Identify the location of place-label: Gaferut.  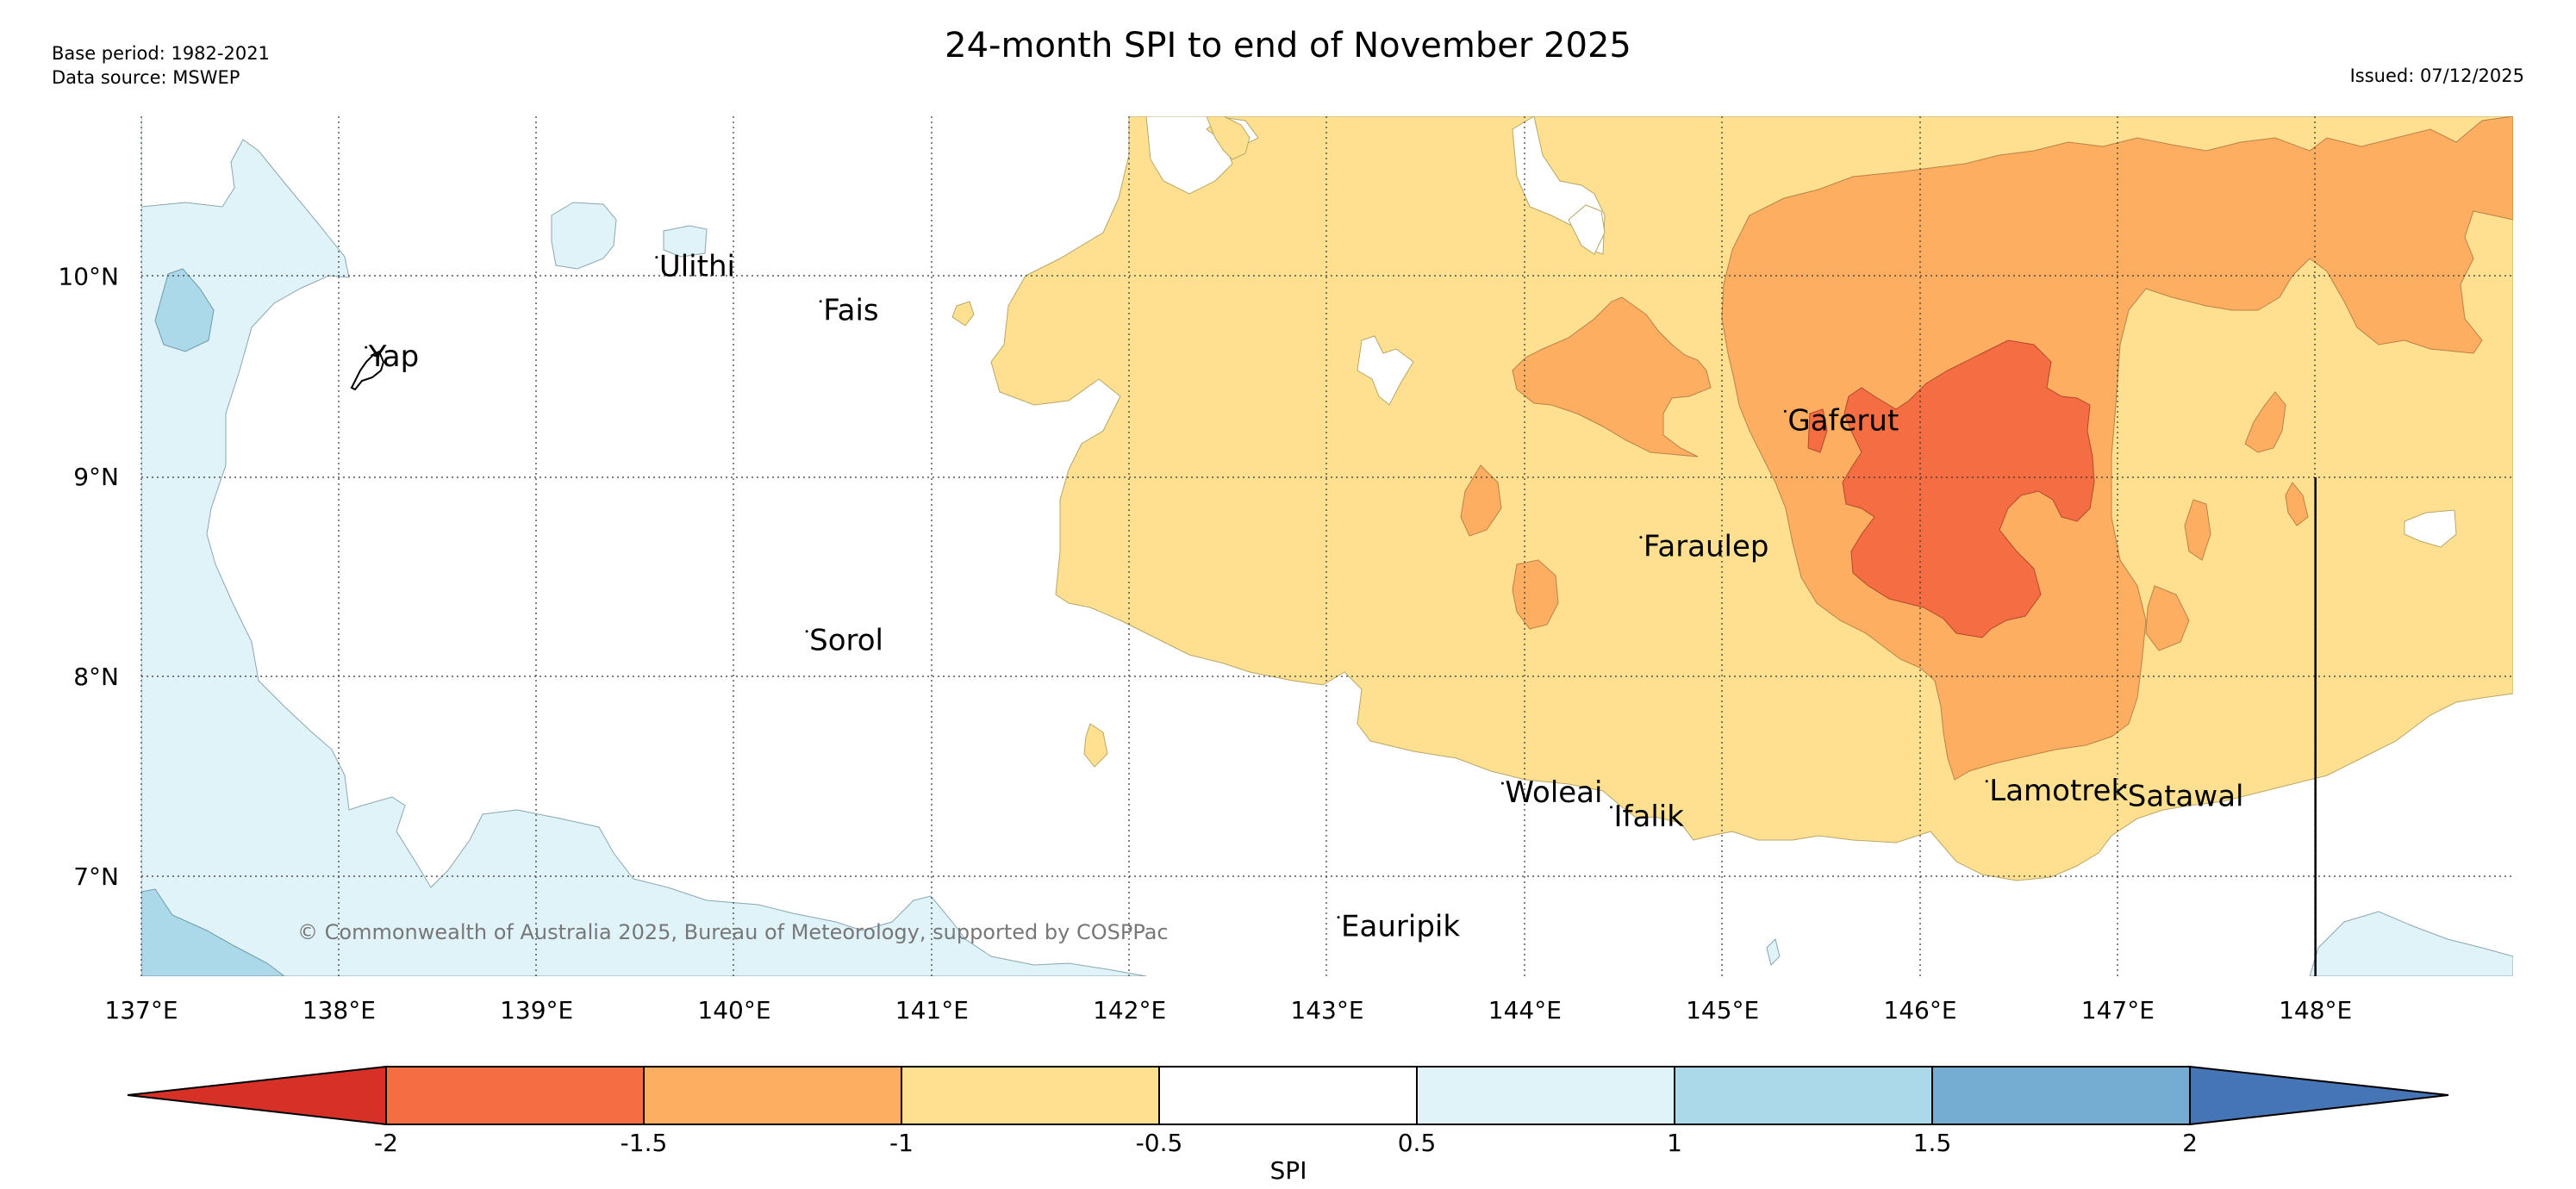
(1843, 421).